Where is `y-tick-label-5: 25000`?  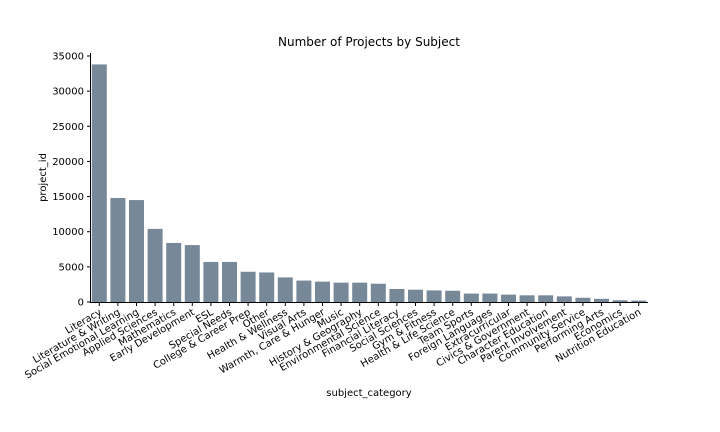
y-tick-label-5: 25000 is located at coordinates (68, 127).